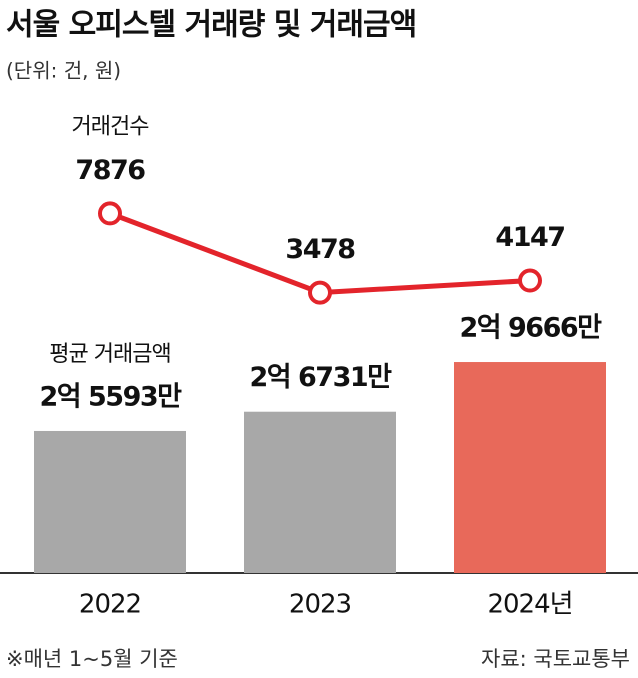 This screenshot has height=678, width=638. I want to click on value-label: 2억 6731만, so click(320, 377).